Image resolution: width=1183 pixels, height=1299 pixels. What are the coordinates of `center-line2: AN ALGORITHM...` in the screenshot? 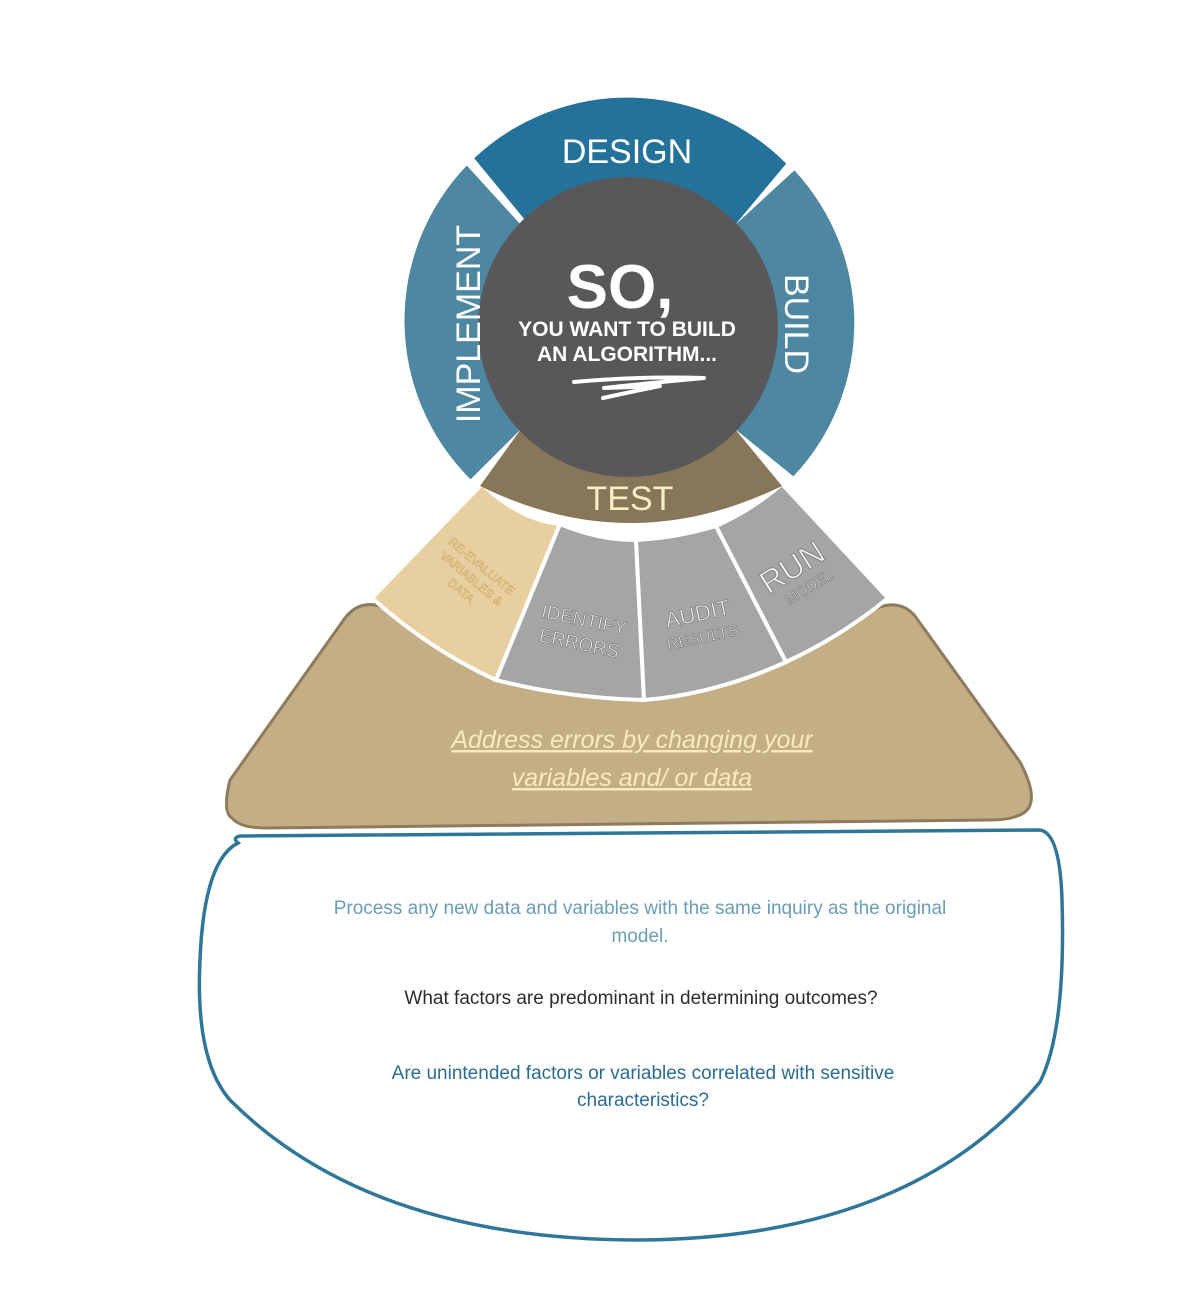 It's located at (627, 354).